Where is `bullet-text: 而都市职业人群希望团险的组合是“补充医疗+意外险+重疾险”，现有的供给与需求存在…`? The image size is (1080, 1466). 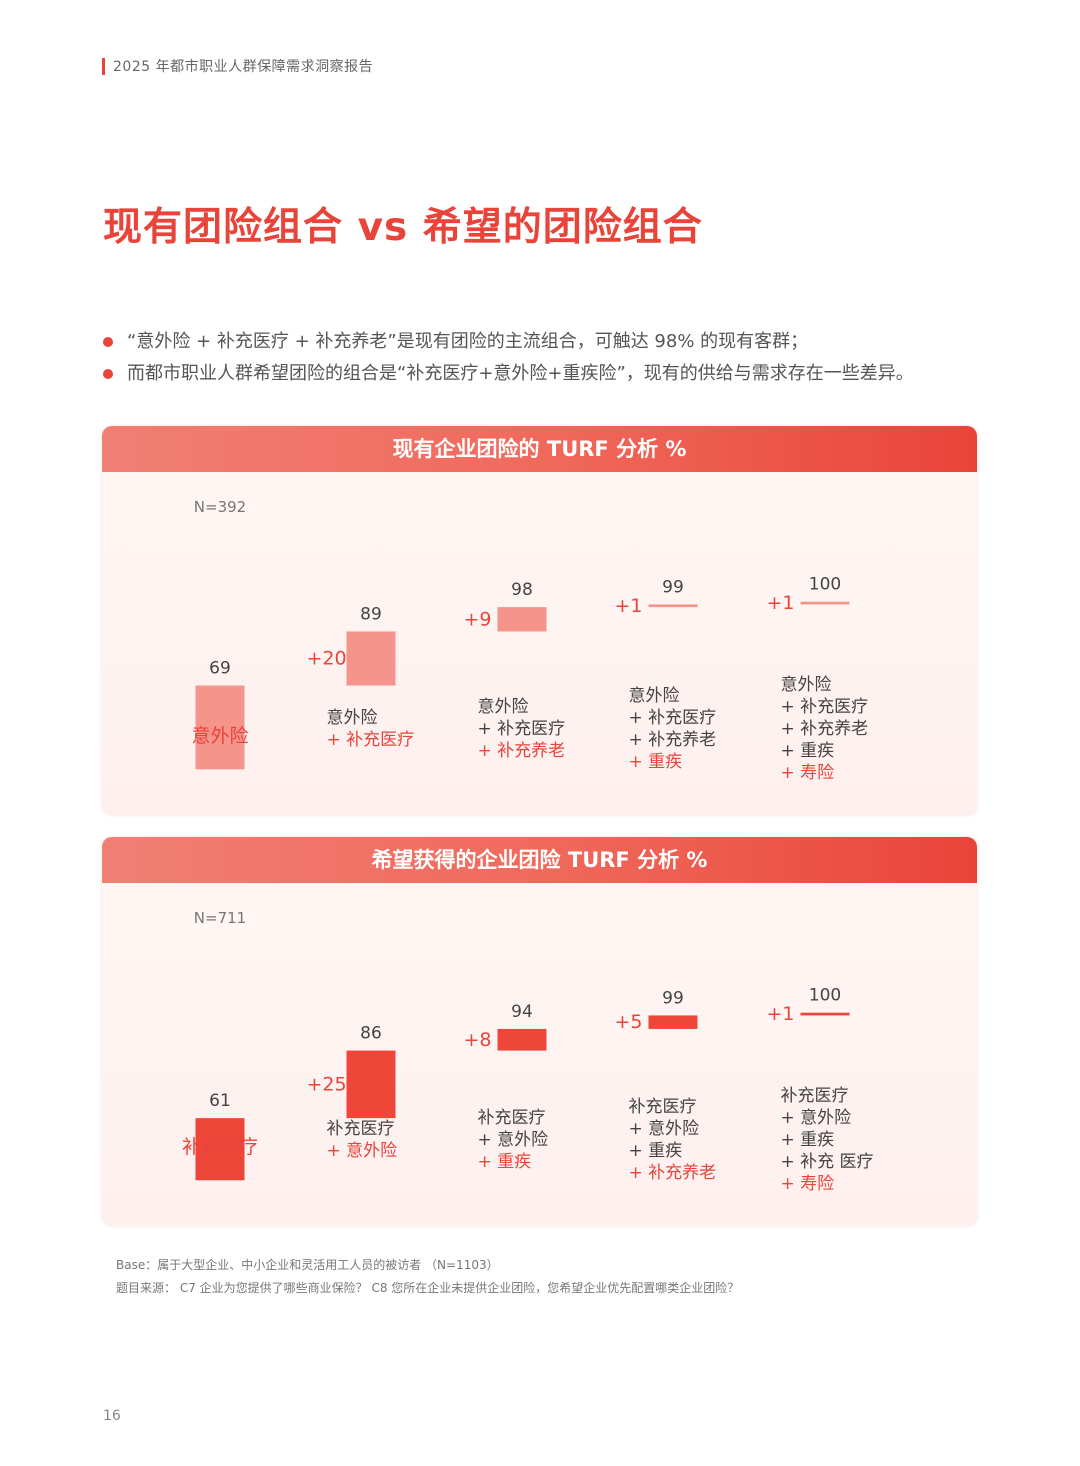
bullet-text: 而都市职业人群希望团险的组合是“补充医疗+意外险+重疾险”，现有的供给与需求存在… is located at coordinates (520, 373).